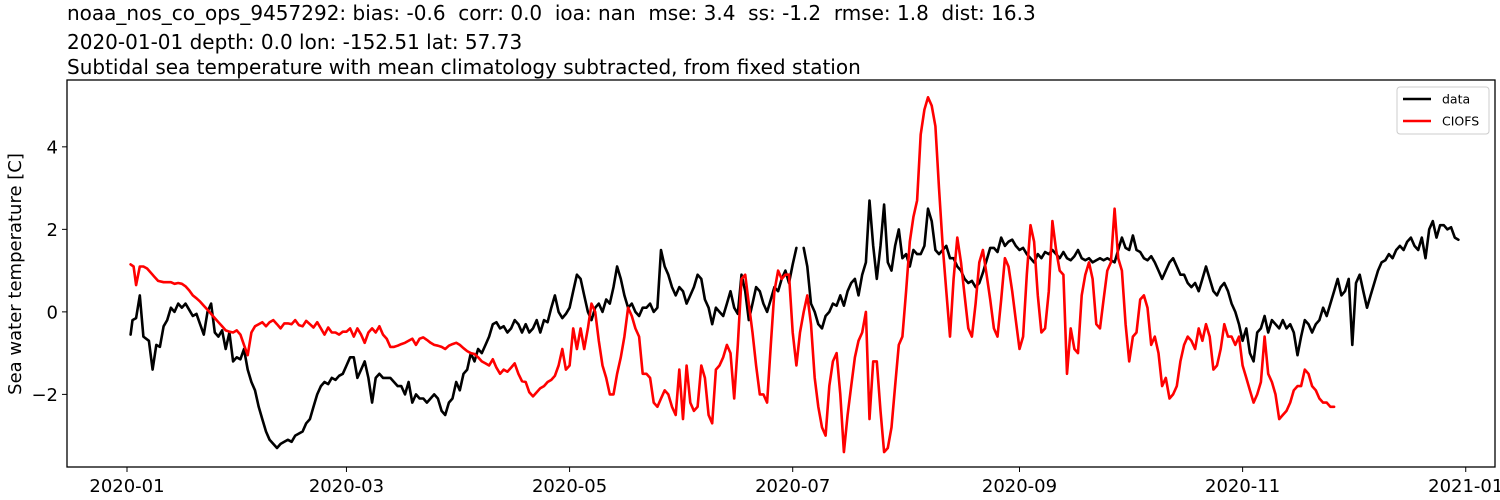 This screenshot has height=500, width=1500. What do you see at coordinates (52, 147) in the screenshot?
I see `y-tick-label: 4` at bounding box center [52, 147].